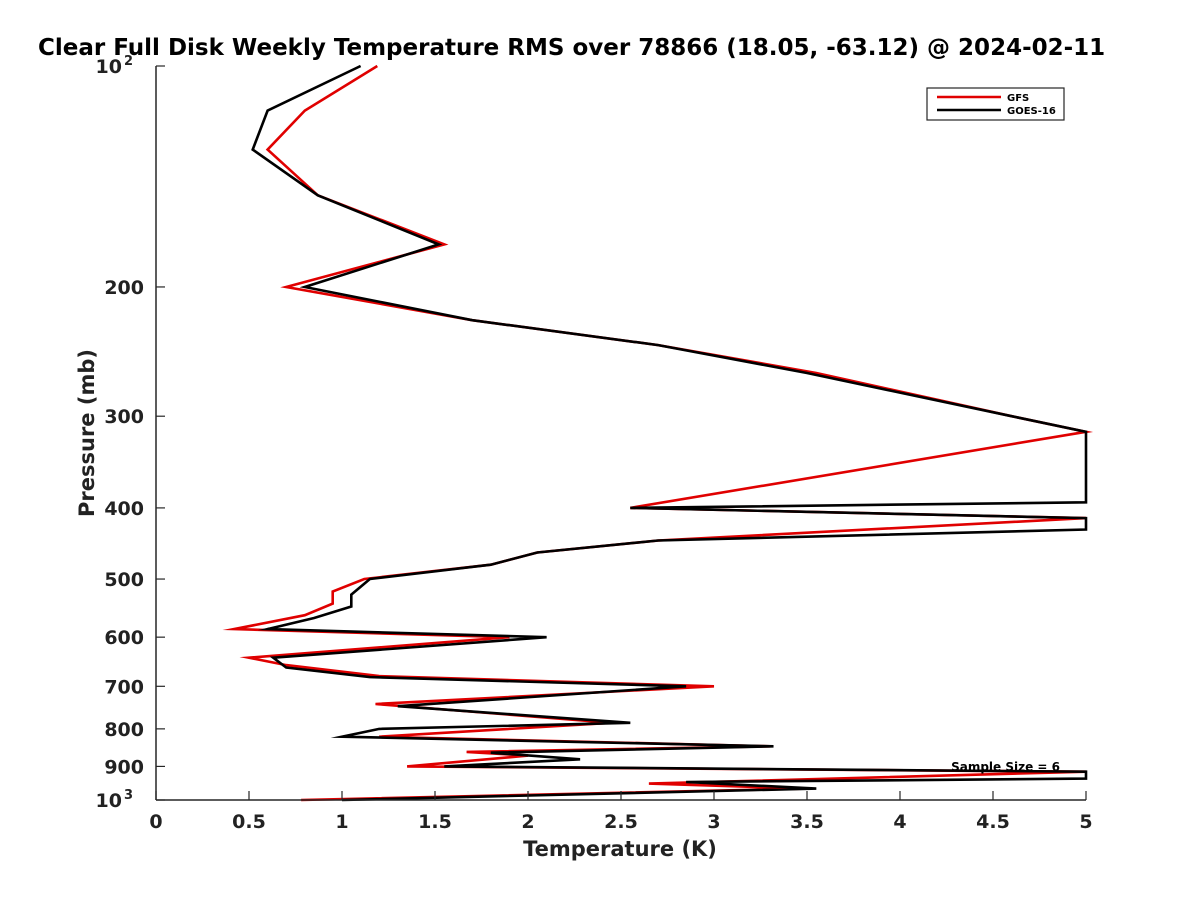  Describe the element at coordinates (527, 822) in the screenshot. I see `x-tick-label: 2` at that location.